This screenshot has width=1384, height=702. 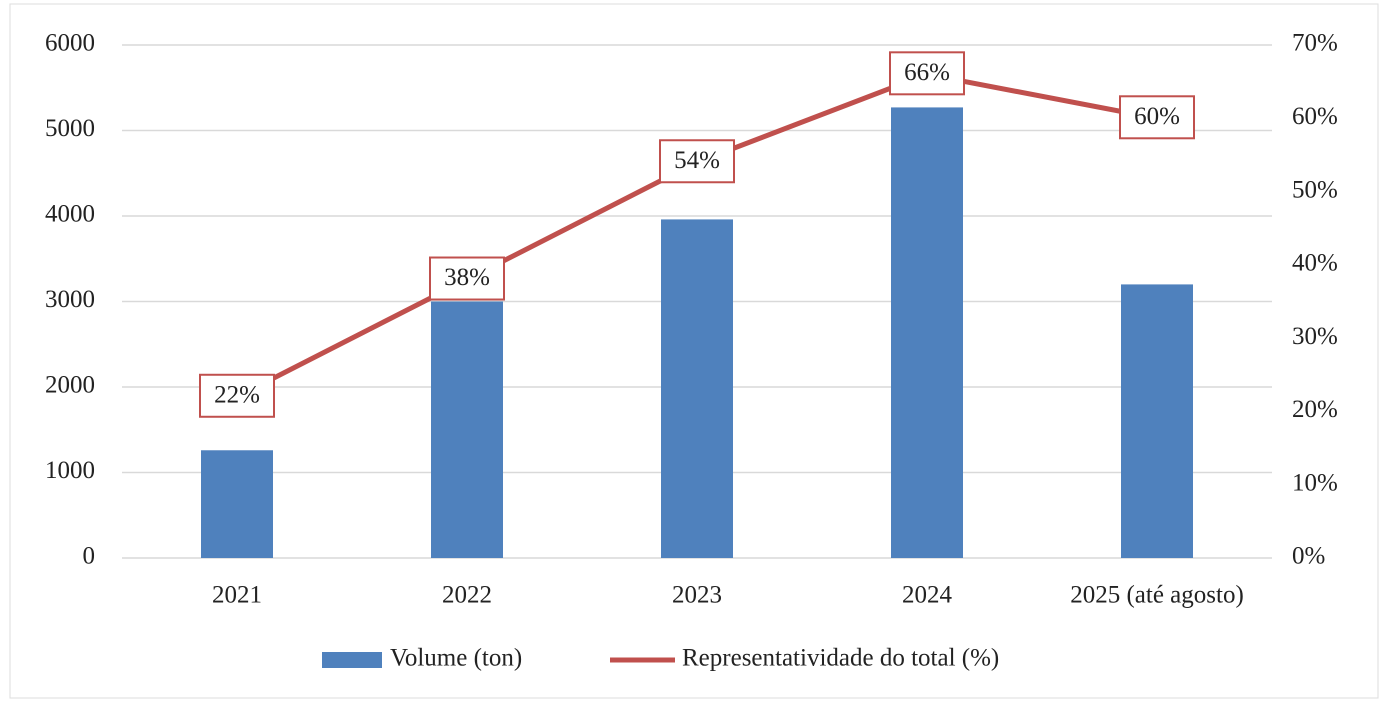 I want to click on data-label: 38%, so click(x=467, y=277).